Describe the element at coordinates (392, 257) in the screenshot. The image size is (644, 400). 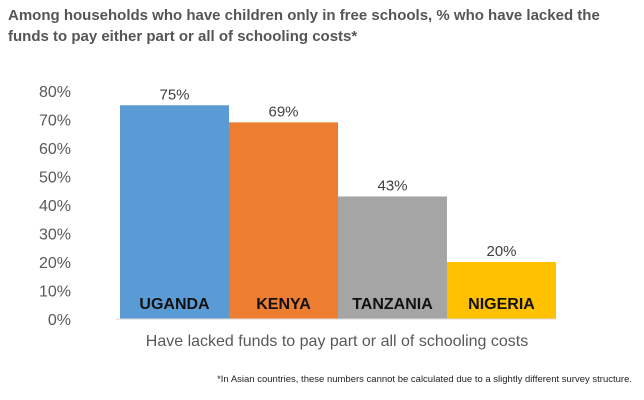
I see `bar-tanzania` at that location.